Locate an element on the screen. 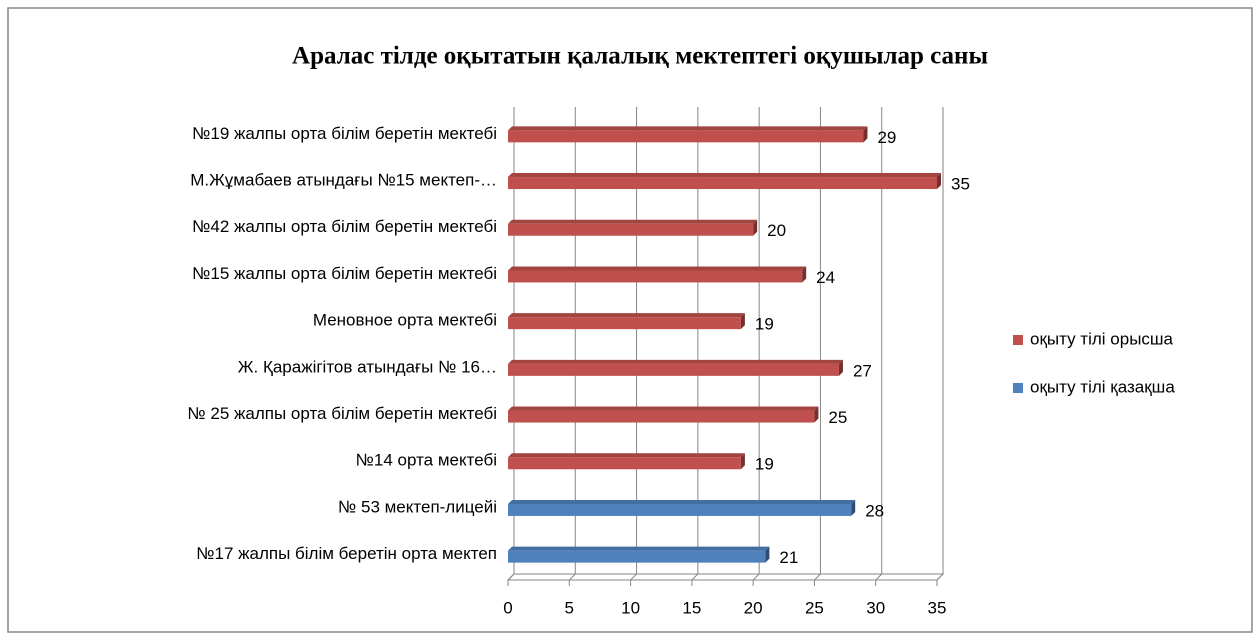 The width and height of the screenshot is (1260, 639). x-tick-label: 15 is located at coordinates (691, 607).